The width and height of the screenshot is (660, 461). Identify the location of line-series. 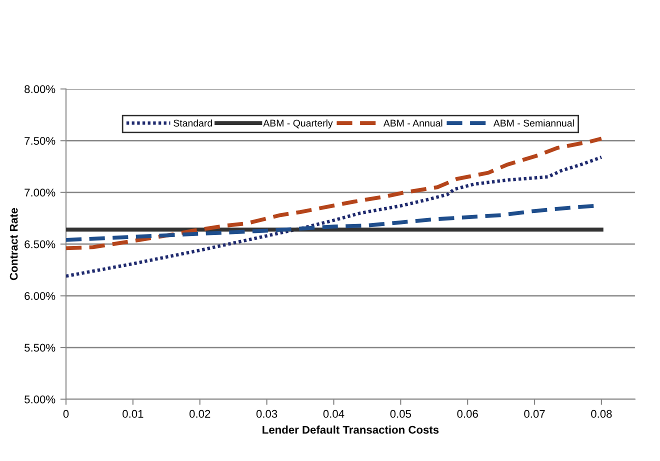
(331, 223).